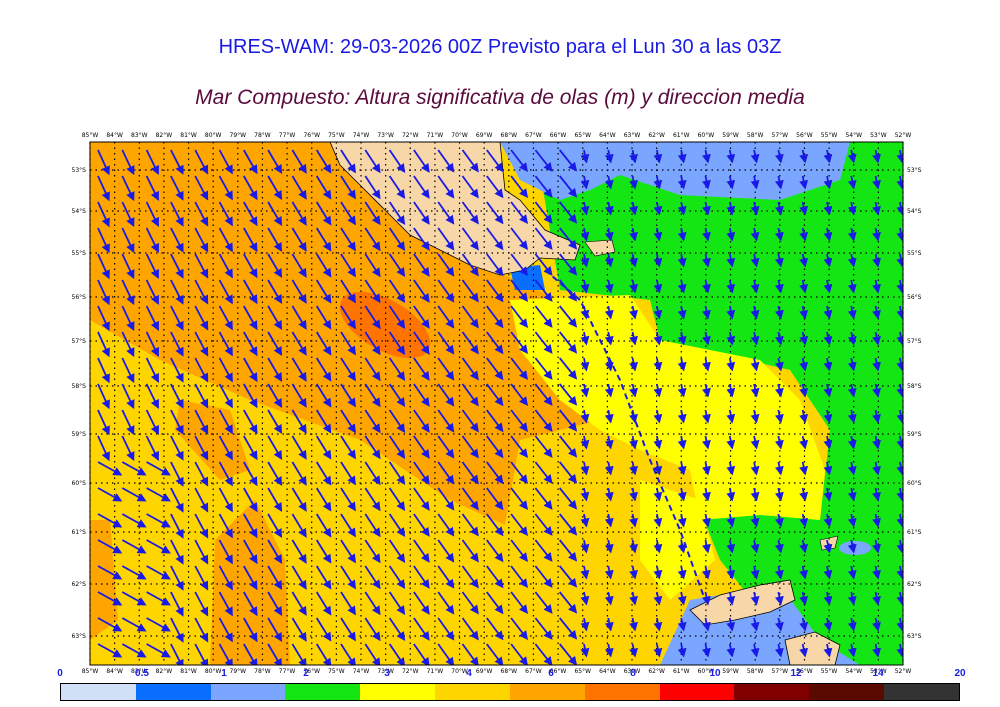 This screenshot has height=707, width=1000. I want to click on lon-label: 76°W, so click(311, 135).